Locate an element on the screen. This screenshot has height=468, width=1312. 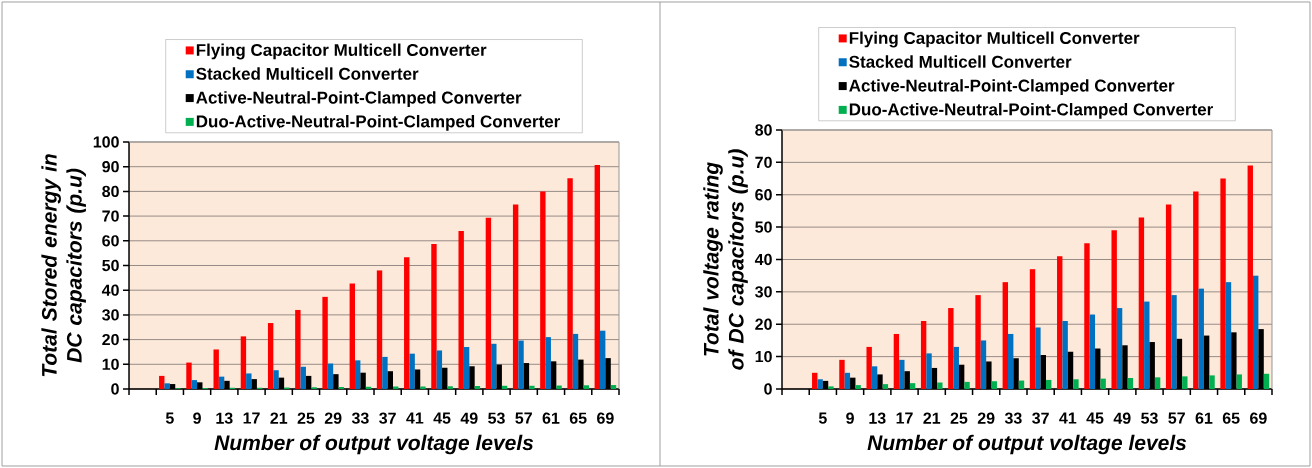
y-tick-label: 10 is located at coordinates (110, 364).